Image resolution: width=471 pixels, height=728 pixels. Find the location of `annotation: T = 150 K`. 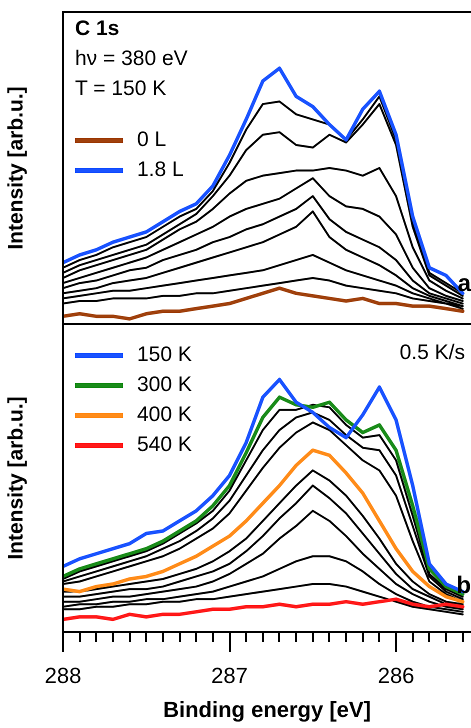

annotation: T = 150 K is located at coordinates (120, 88).